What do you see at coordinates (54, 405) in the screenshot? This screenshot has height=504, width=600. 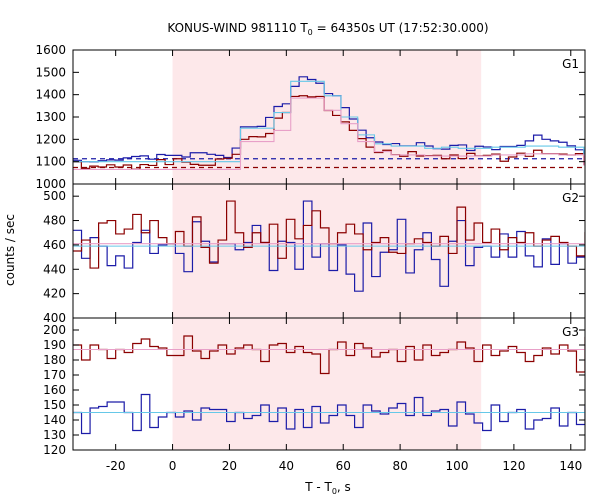 I see `y-tick-label: 150` at bounding box center [54, 405].